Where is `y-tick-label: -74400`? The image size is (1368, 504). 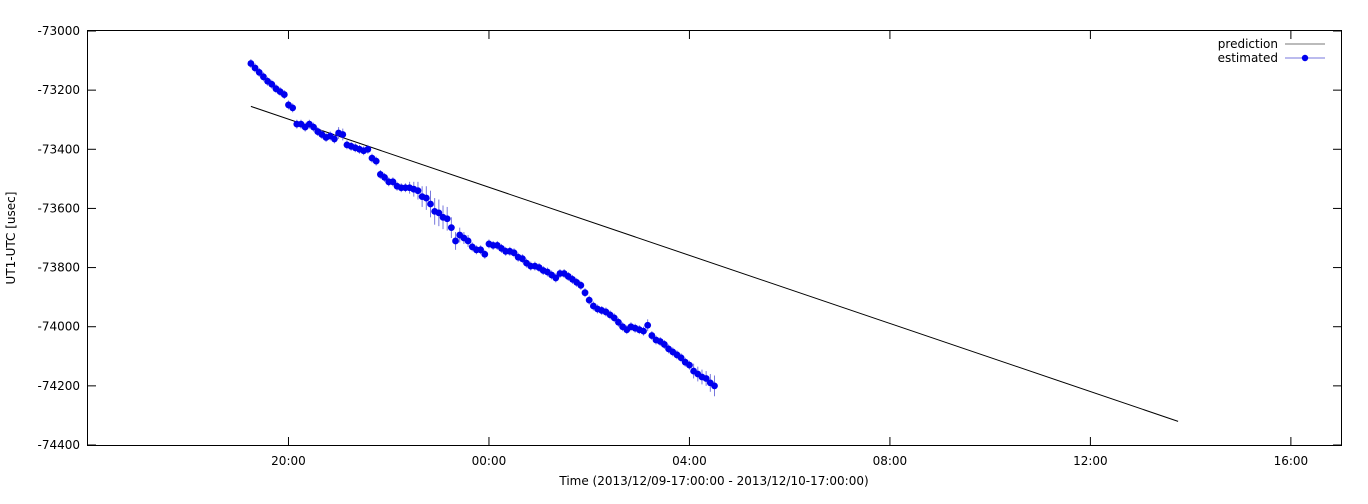 y-tick-label: -74400 is located at coordinates (58, 445).